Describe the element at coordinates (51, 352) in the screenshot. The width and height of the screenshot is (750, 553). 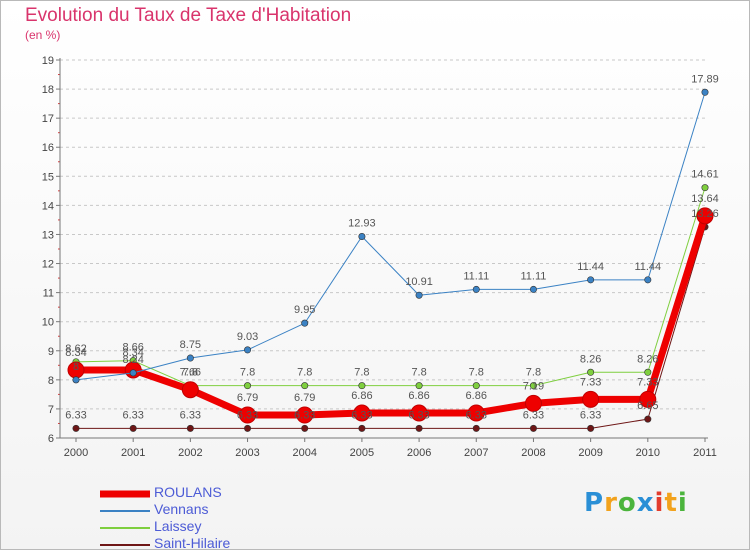
I see `y-tick-label: 9` at that location.